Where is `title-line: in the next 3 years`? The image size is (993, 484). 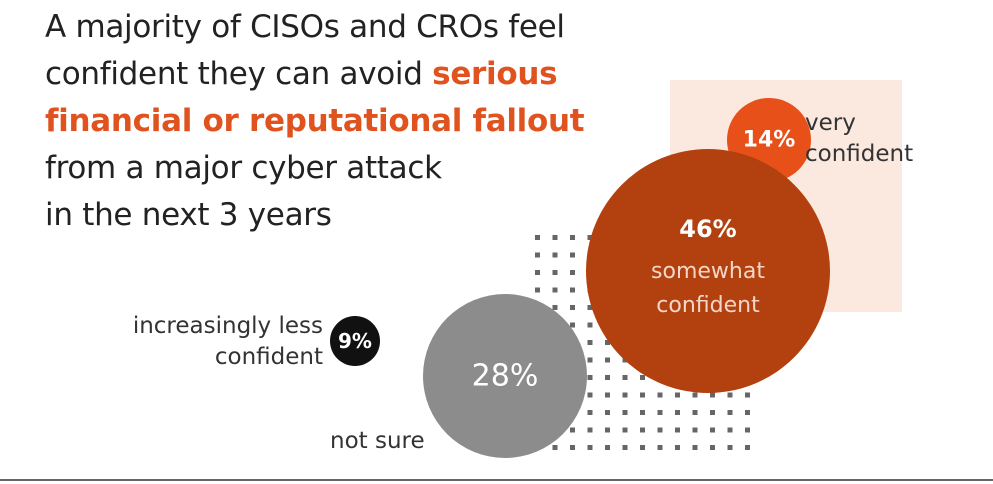
title-line: in the next 3 years is located at coordinates (314, 215).